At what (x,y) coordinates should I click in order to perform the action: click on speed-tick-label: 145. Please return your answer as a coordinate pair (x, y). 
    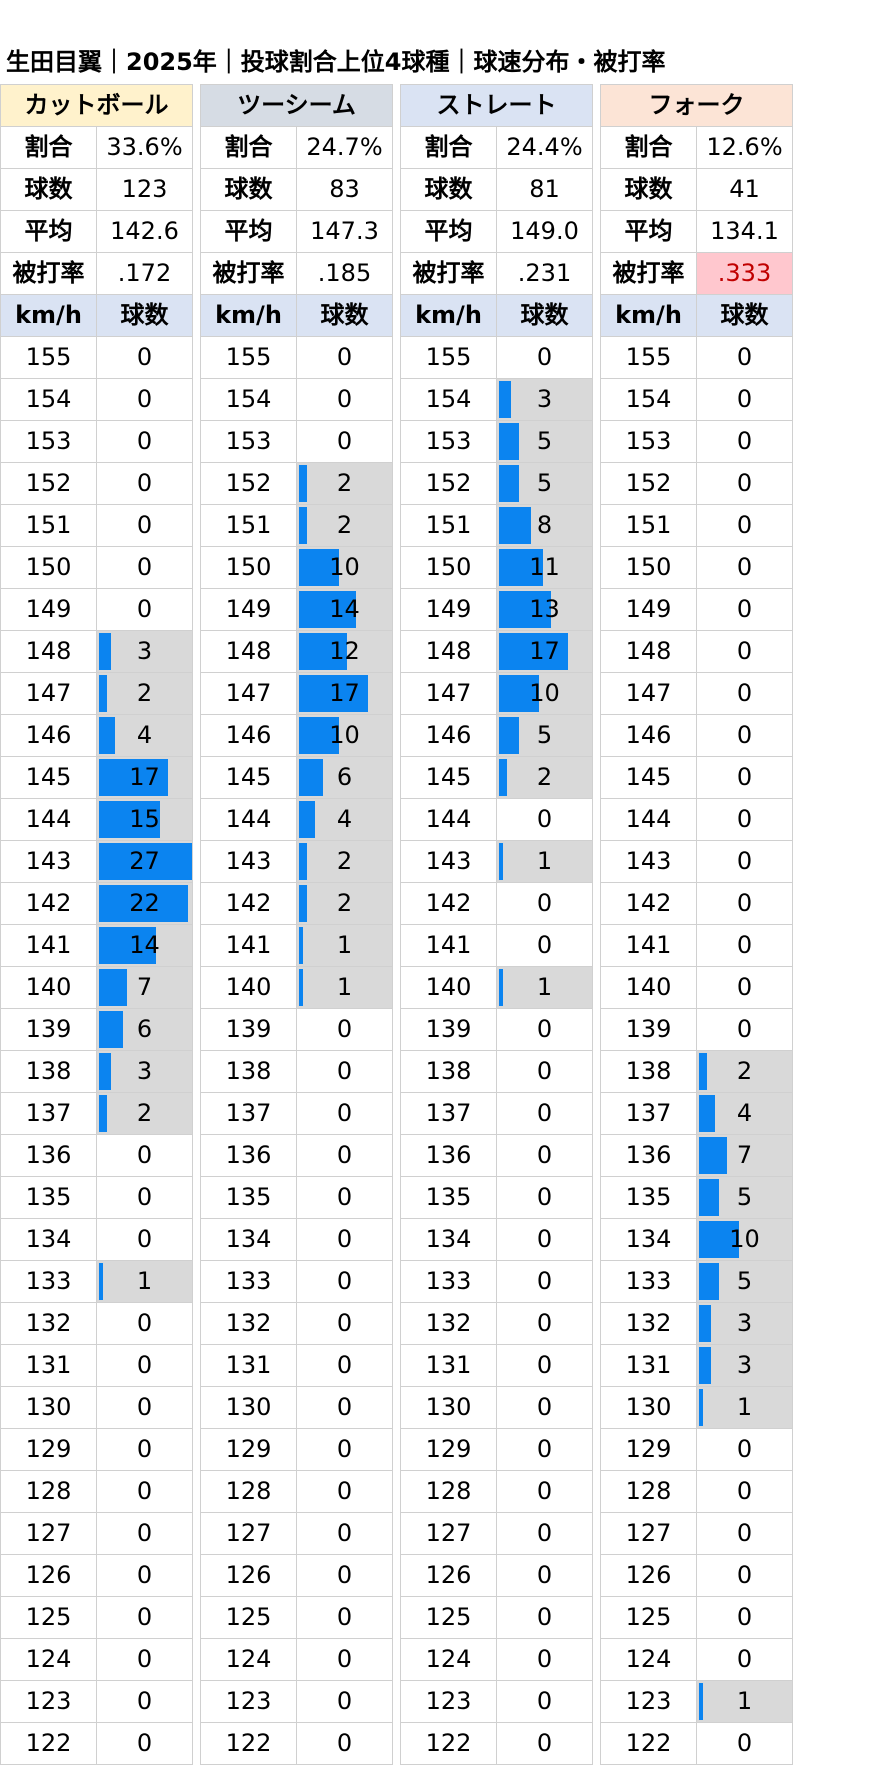
    Looking at the image, I should click on (648, 777).